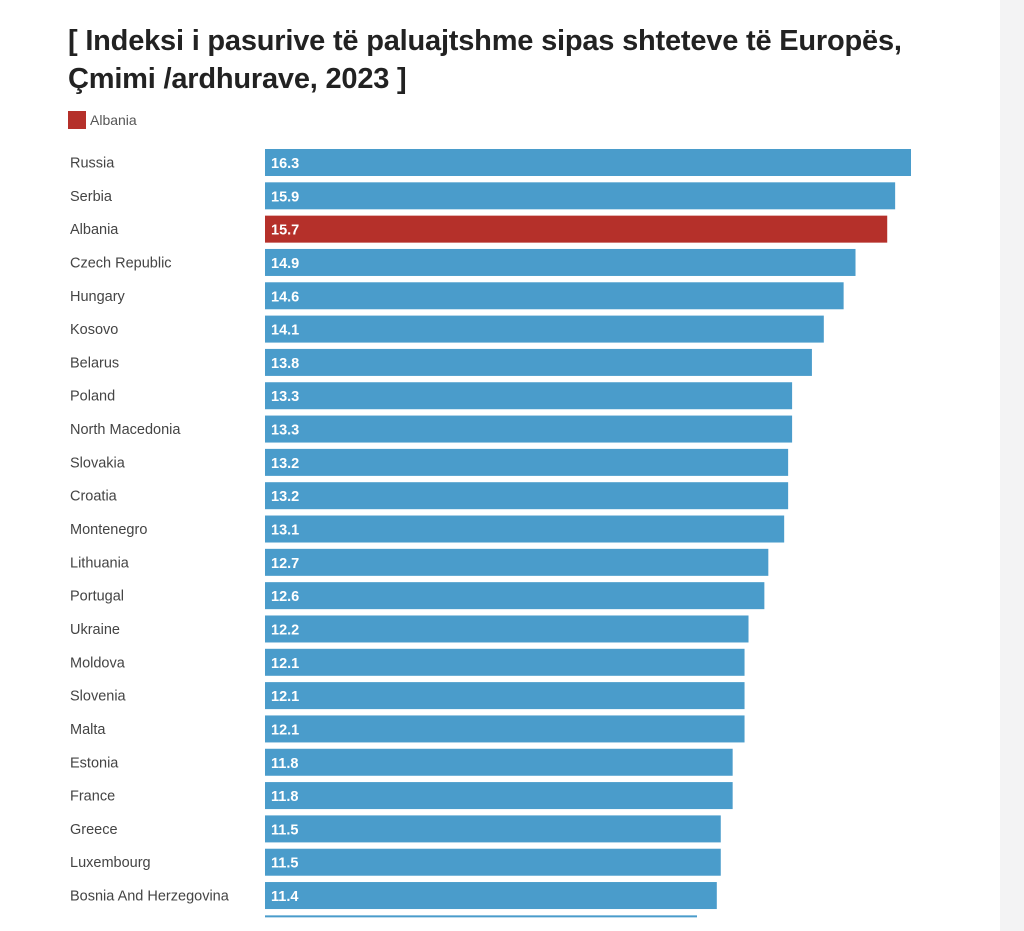 Image resolution: width=1024 pixels, height=931 pixels. What do you see at coordinates (94, 363) in the screenshot?
I see `category-label-belarus: Belarus` at bounding box center [94, 363].